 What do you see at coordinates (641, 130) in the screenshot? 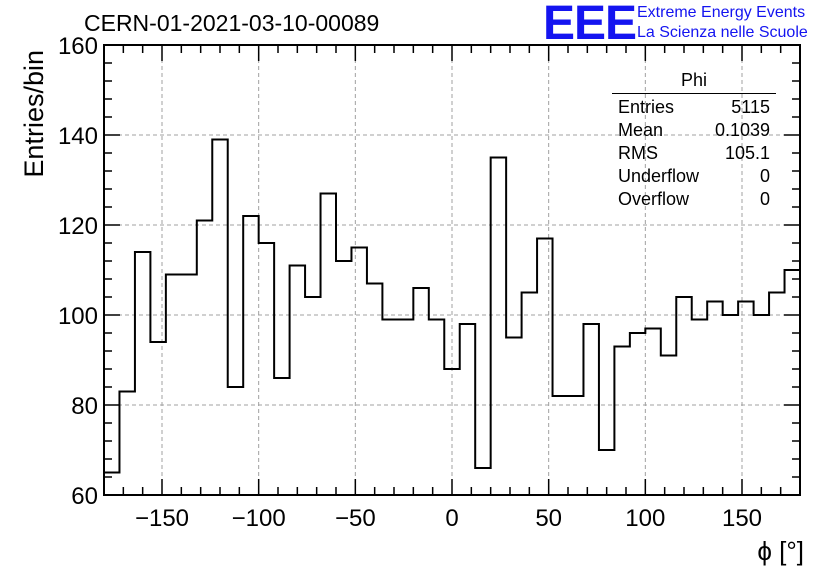
I see `stats-label: Mean` at bounding box center [641, 130].